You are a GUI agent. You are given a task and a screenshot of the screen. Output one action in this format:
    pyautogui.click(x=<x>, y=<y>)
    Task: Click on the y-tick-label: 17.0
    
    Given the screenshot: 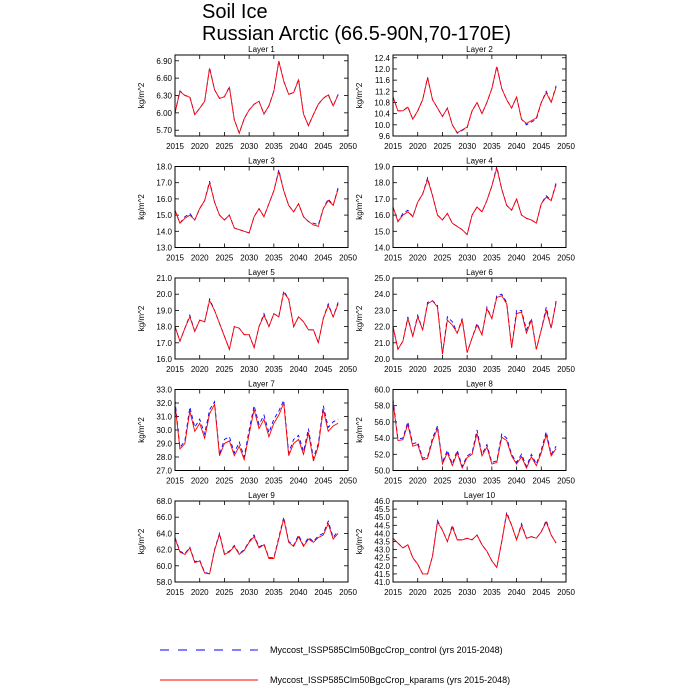 What is the action you would take?
    pyautogui.click(x=164, y=183)
    